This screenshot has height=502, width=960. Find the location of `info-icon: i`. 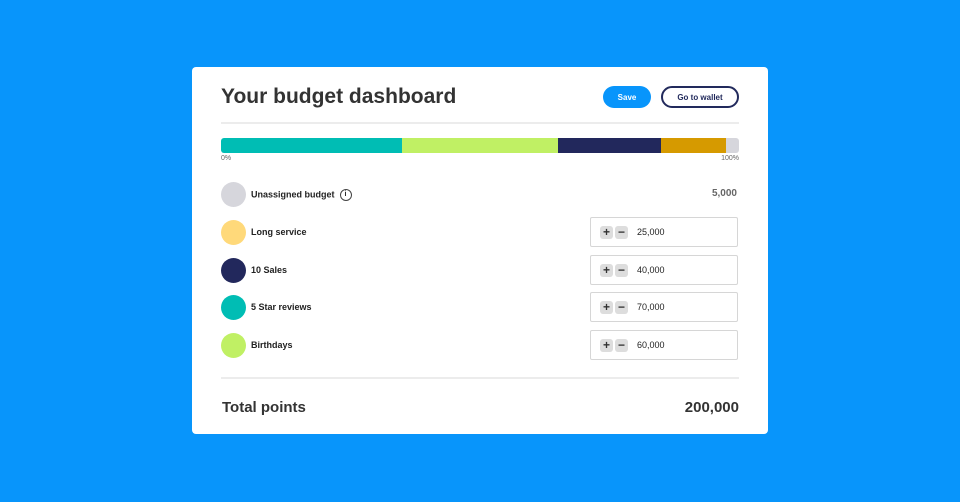

info-icon: i is located at coordinates (345, 195).